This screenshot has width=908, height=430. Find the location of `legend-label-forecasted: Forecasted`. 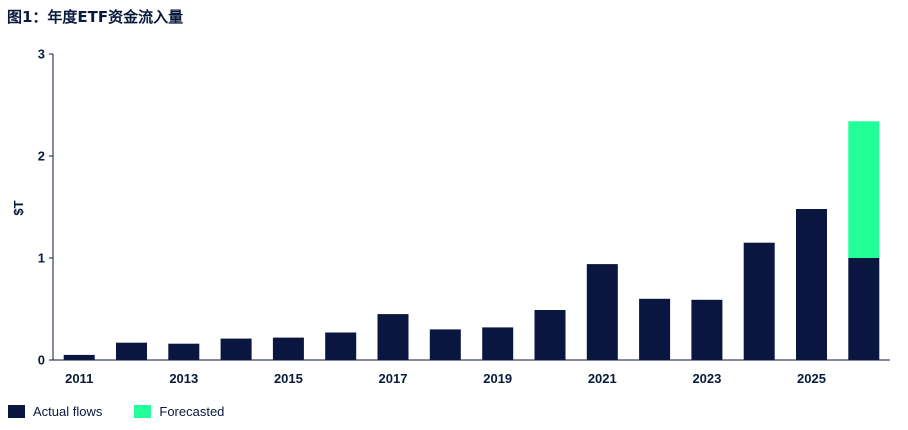

legend-label-forecasted: Forecasted is located at coordinates (192, 411).